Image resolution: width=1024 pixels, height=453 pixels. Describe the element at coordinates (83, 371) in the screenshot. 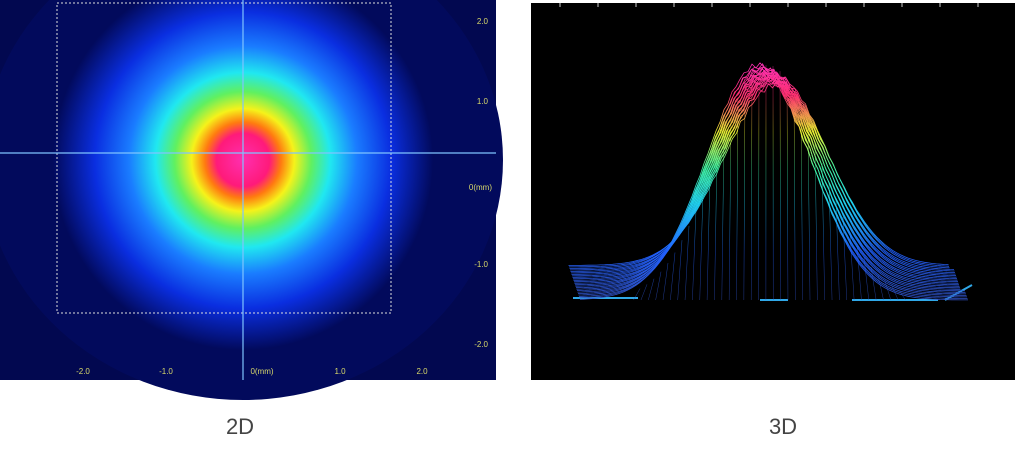

I see `x-axis-label: -2.0` at that location.